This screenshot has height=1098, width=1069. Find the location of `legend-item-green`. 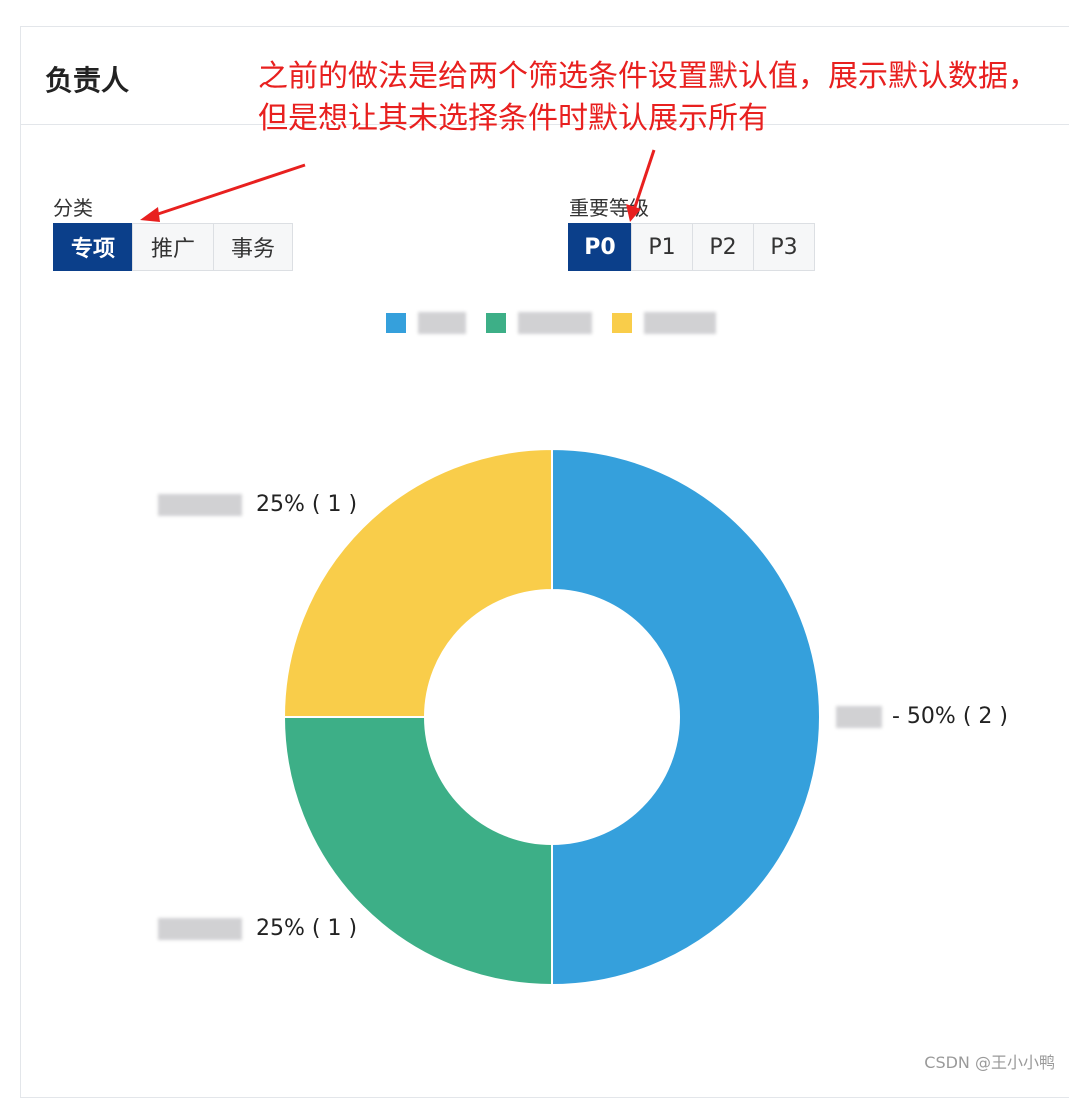

legend-item-green is located at coordinates (539, 323).